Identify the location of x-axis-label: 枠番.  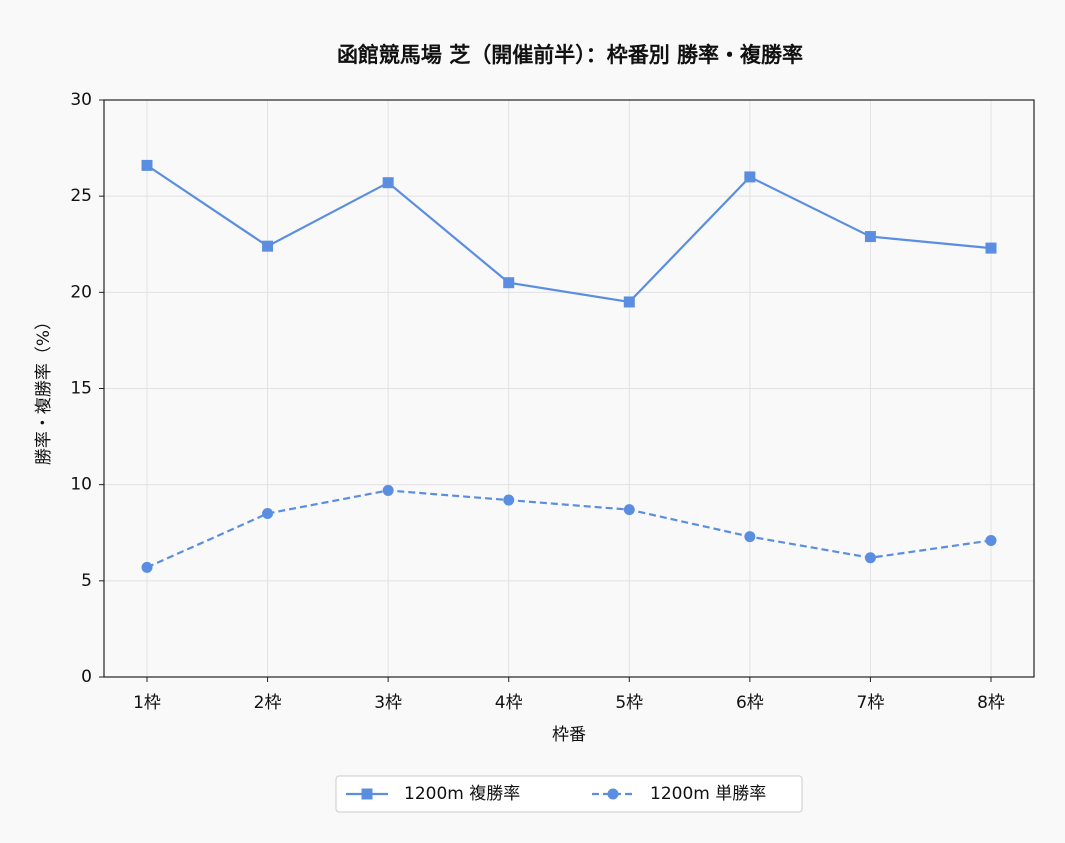
(569, 735).